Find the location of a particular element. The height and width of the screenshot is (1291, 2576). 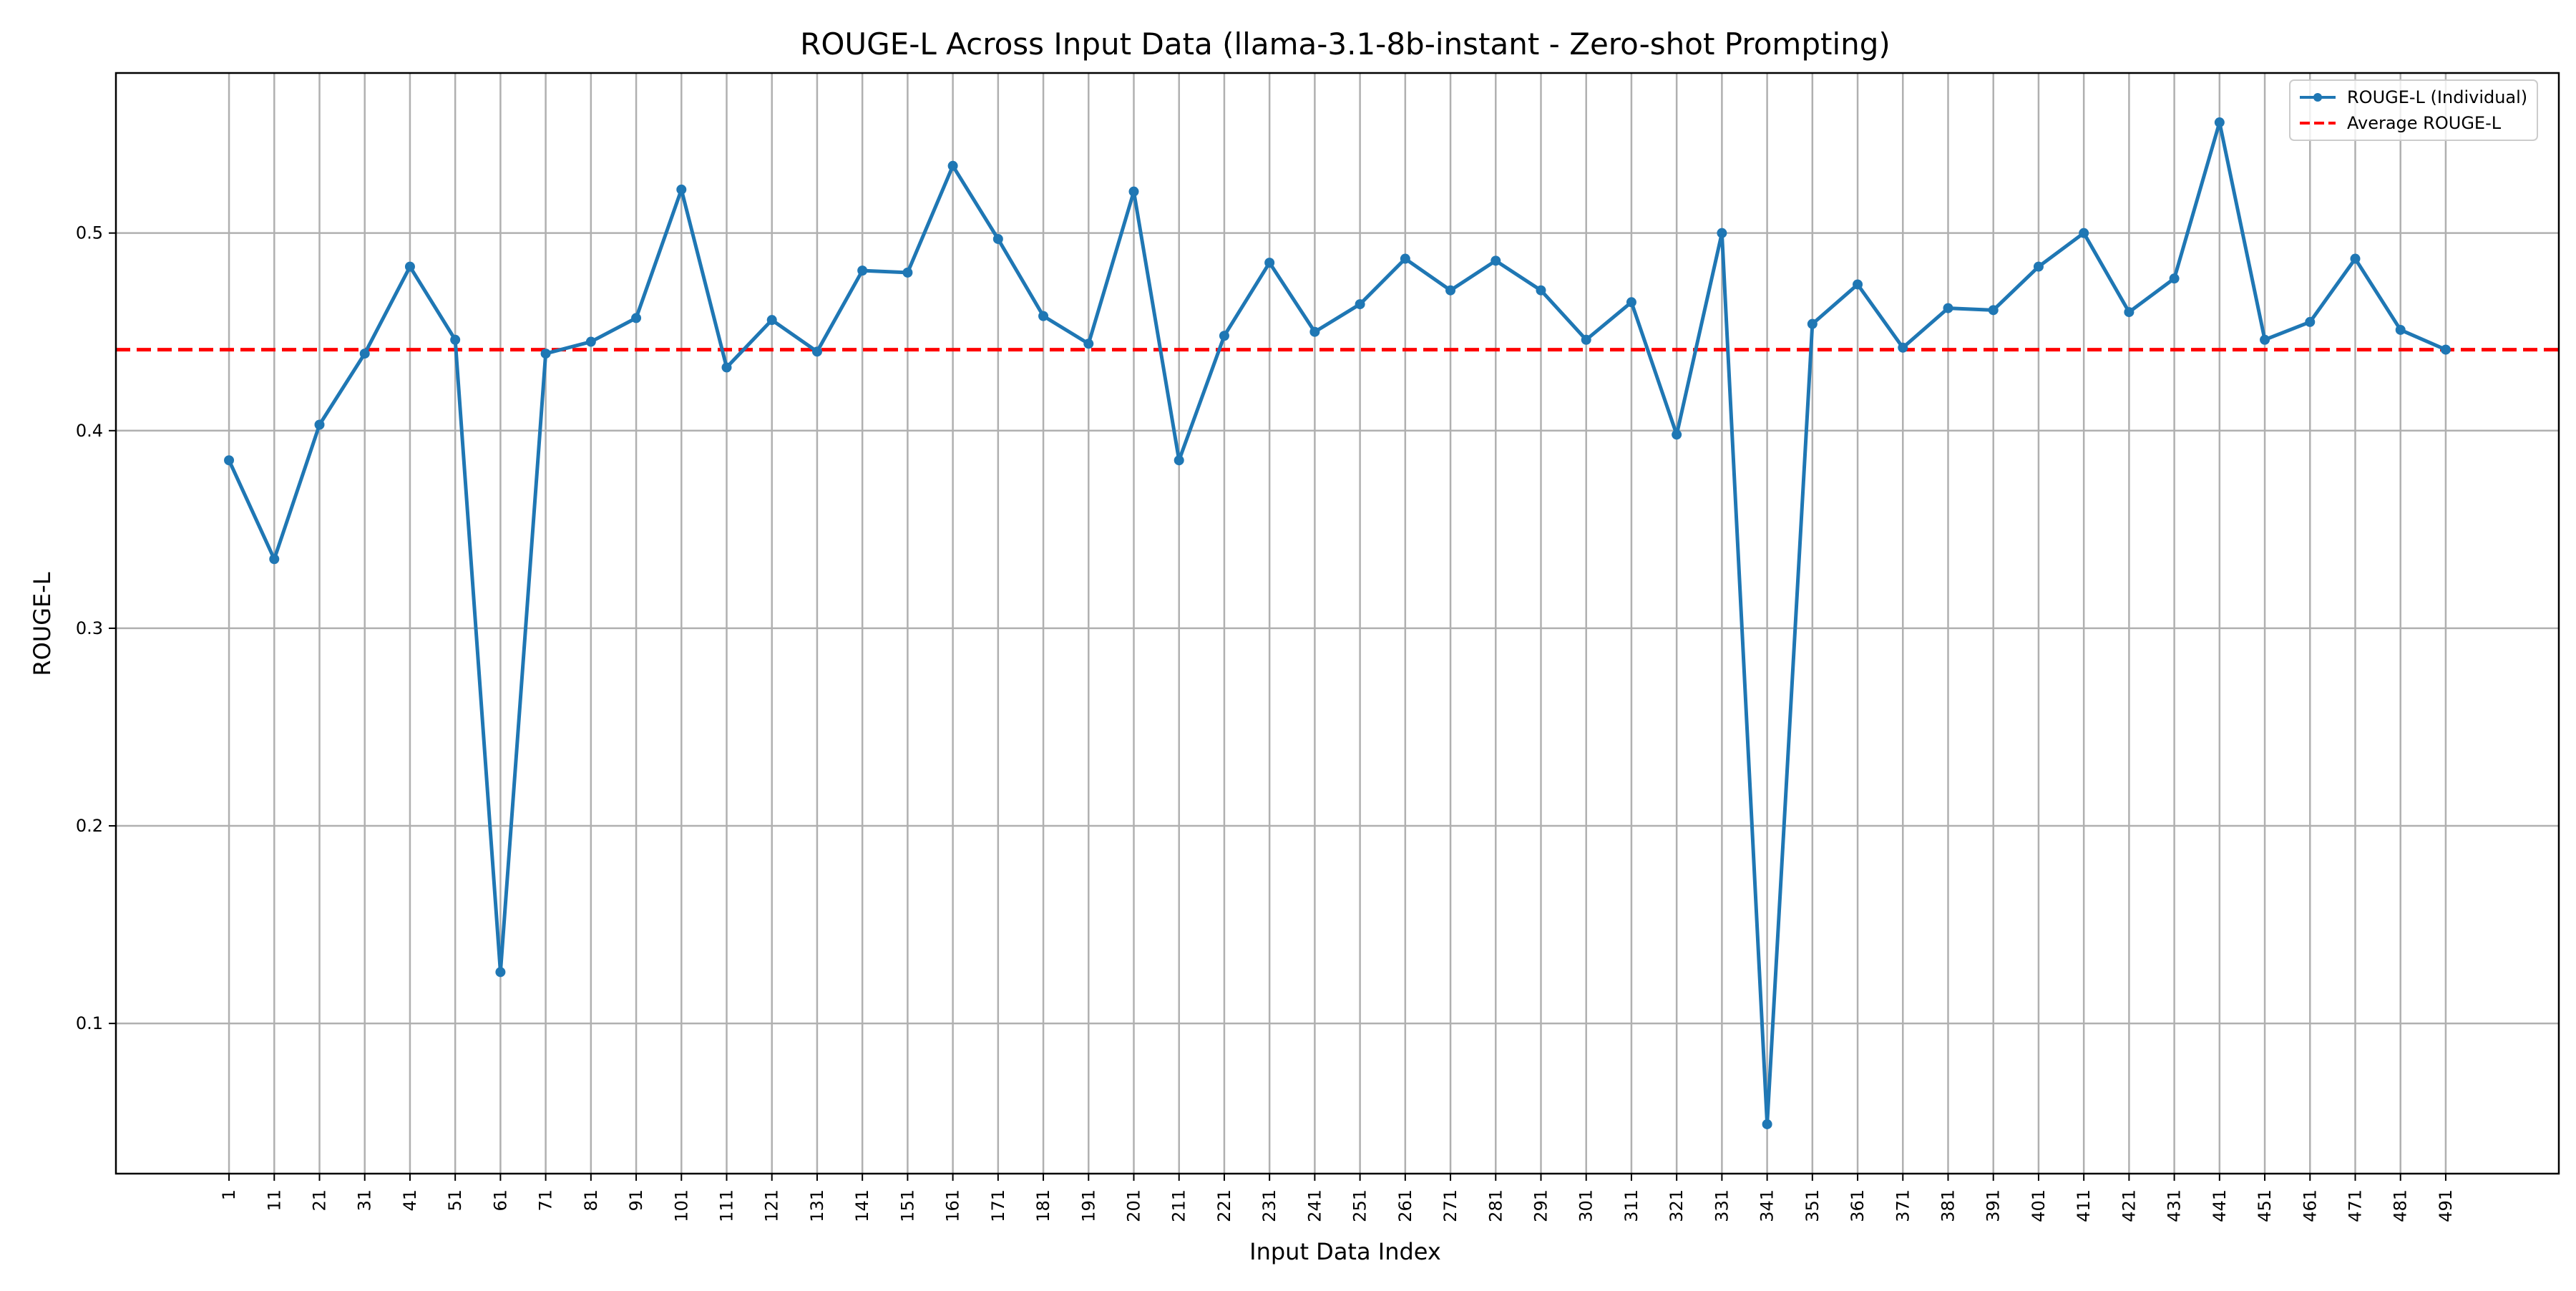

x-tick-label: 171 is located at coordinates (998, 1205).